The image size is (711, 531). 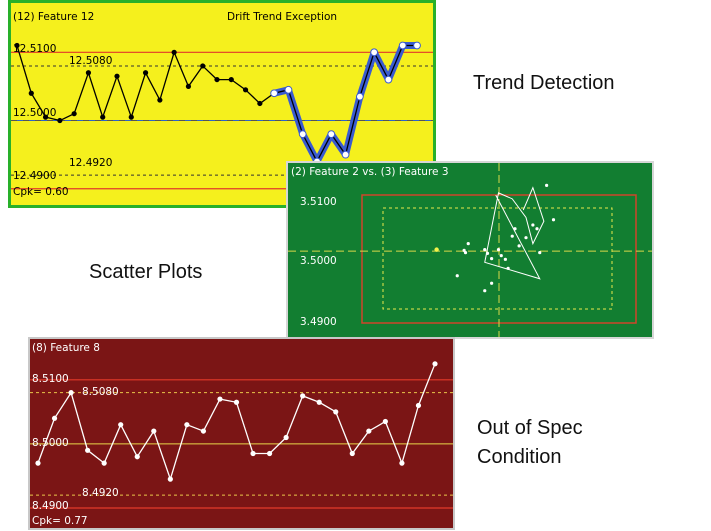 What do you see at coordinates (544, 83) in the screenshot?
I see `caption-trend-detection: Trend Detection` at bounding box center [544, 83].